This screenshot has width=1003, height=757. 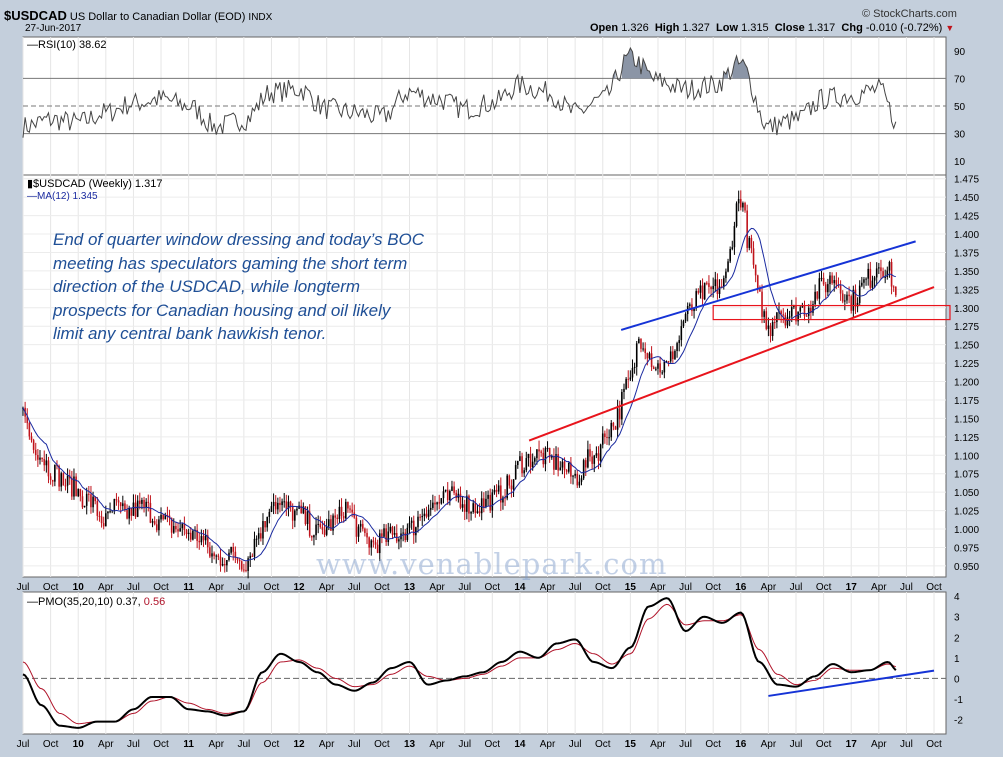 I want to click on support-zone-box, so click(x=831, y=312).